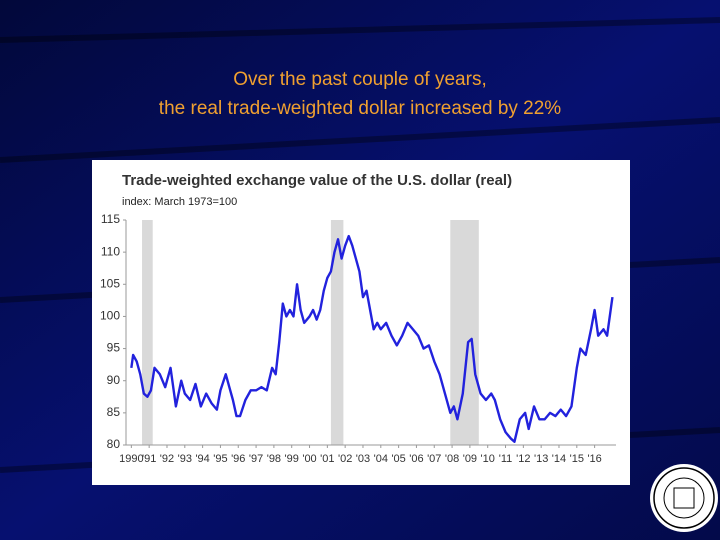 This screenshot has width=720, height=545. What do you see at coordinates (488, 459) in the screenshot?
I see `x-tick-label: '10` at bounding box center [488, 459].